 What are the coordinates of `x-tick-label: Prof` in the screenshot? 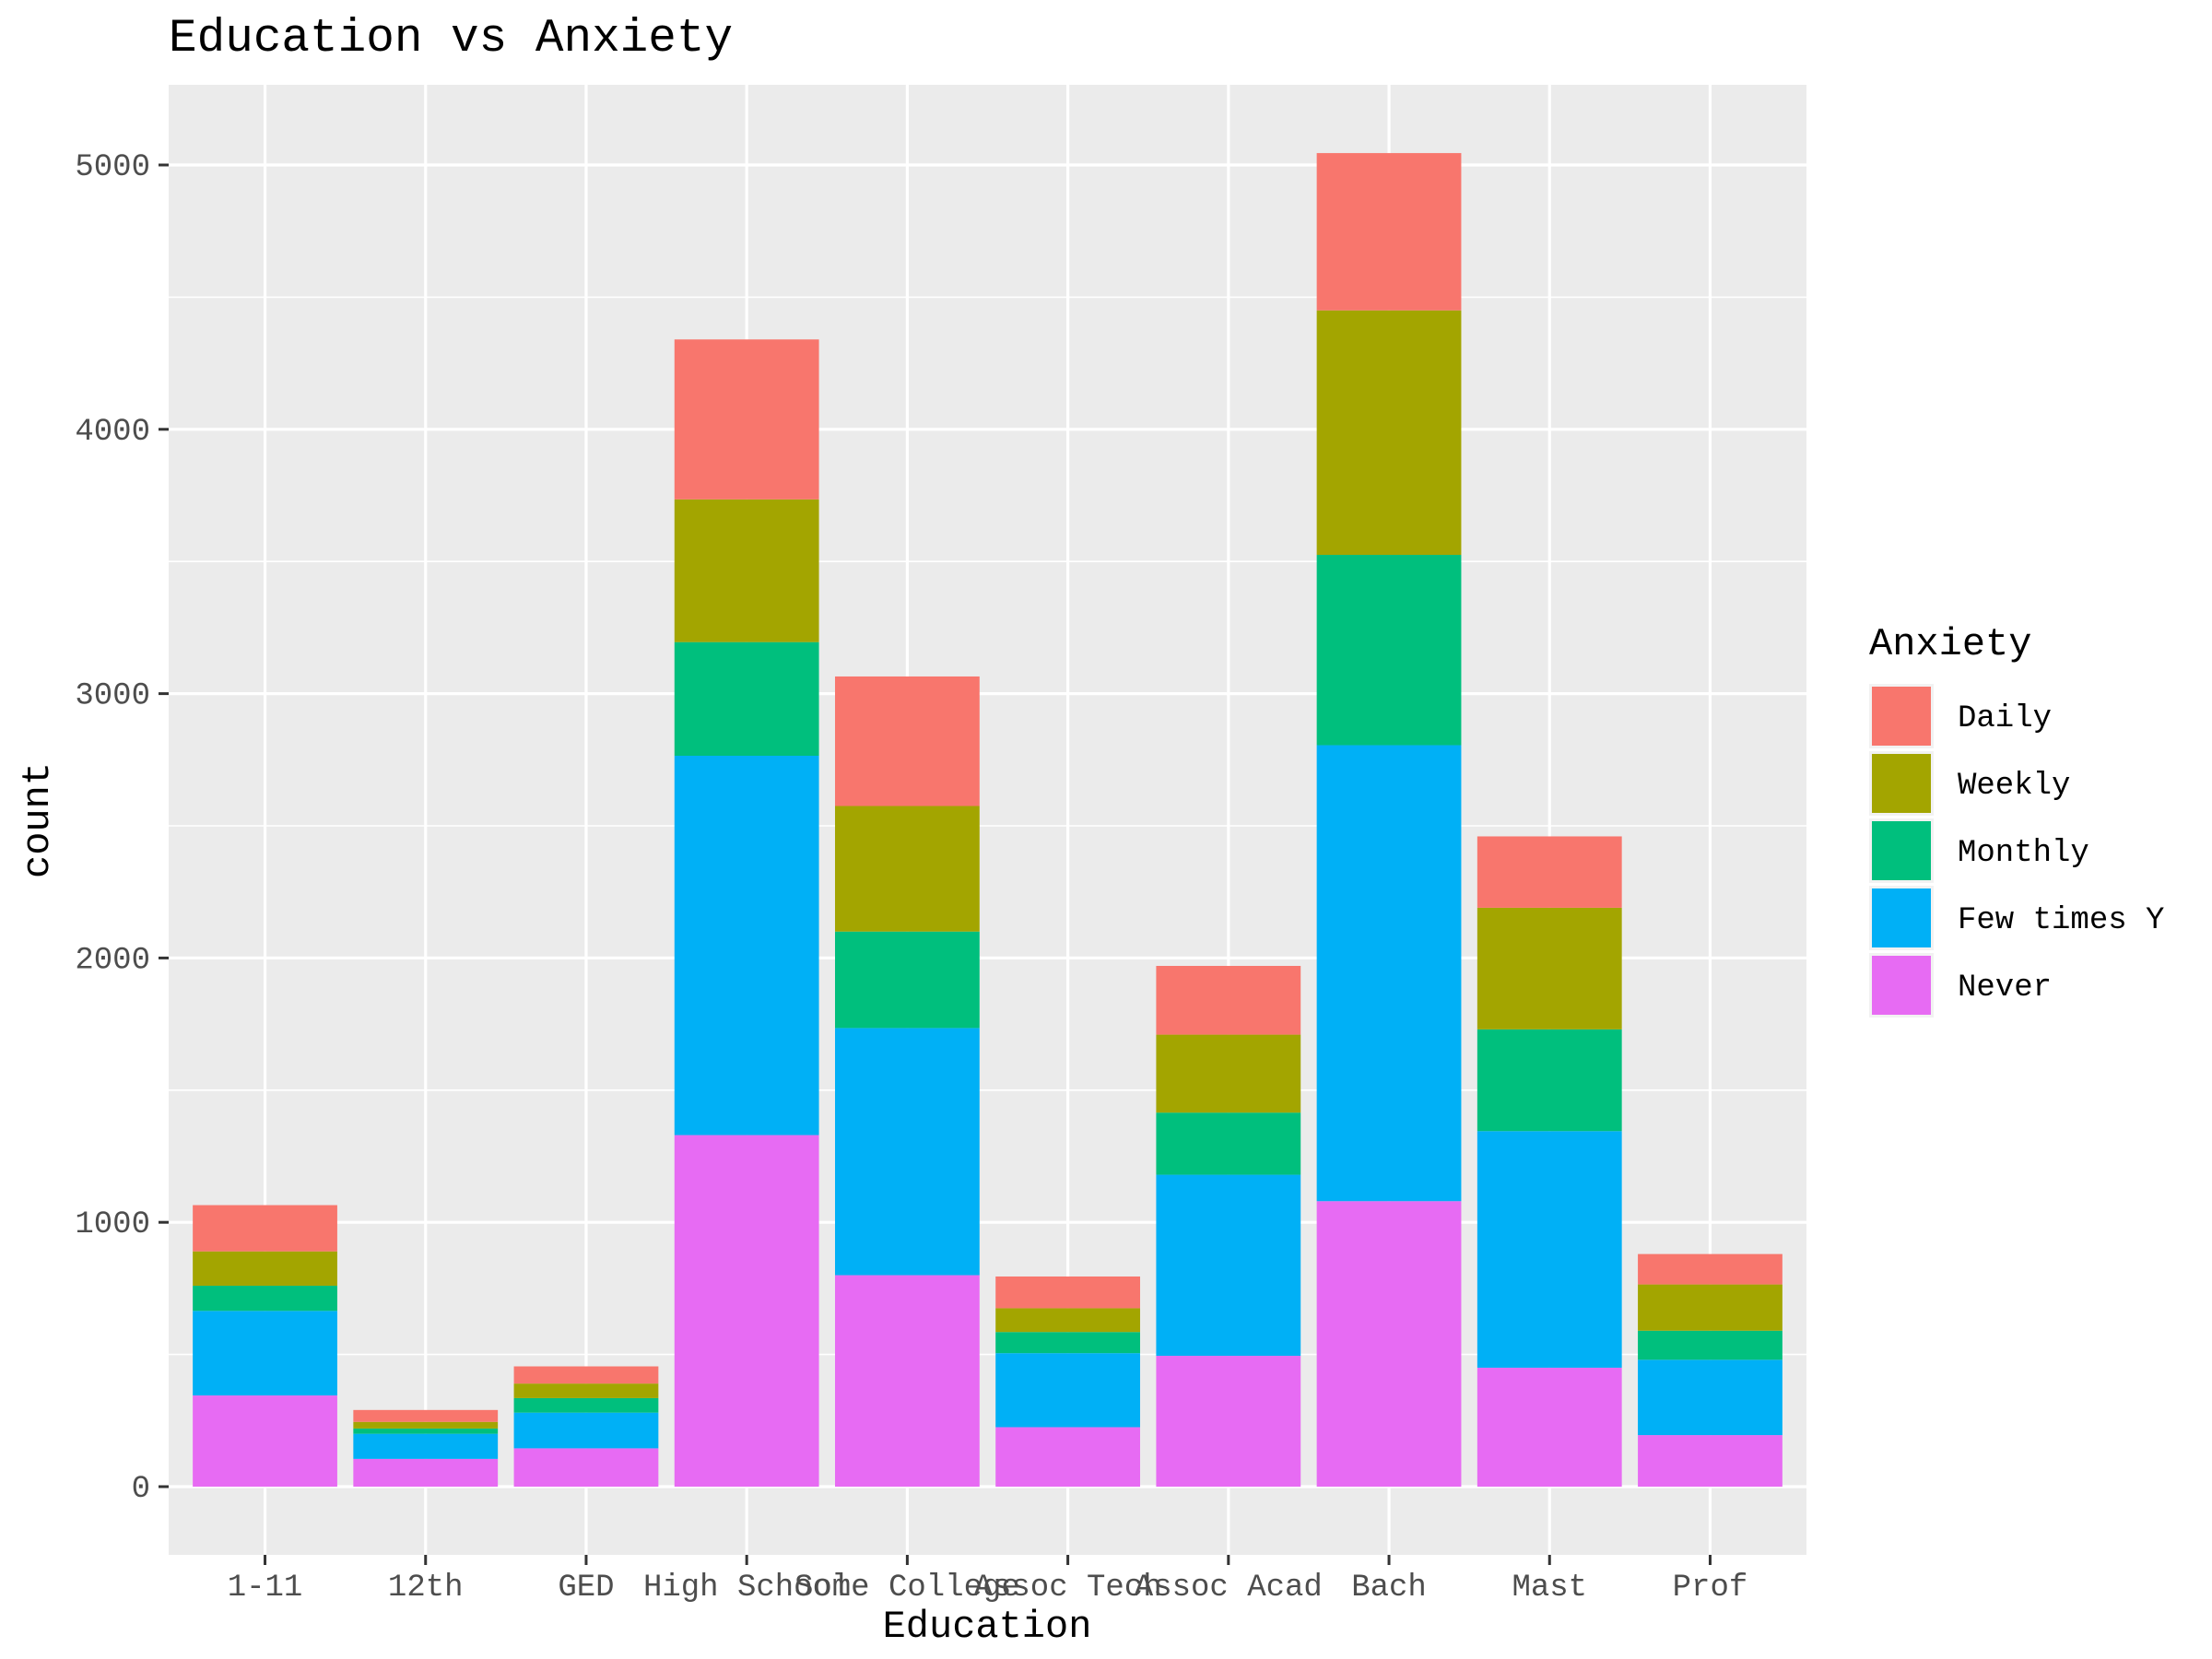 It's located at (1710, 1588).